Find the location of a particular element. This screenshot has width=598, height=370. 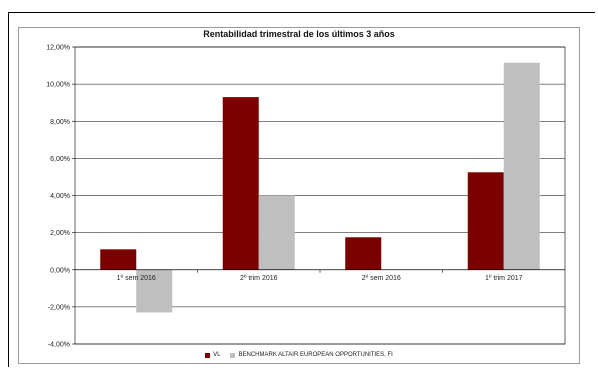

y-tick-label: 6,00% is located at coordinates (60, 159).